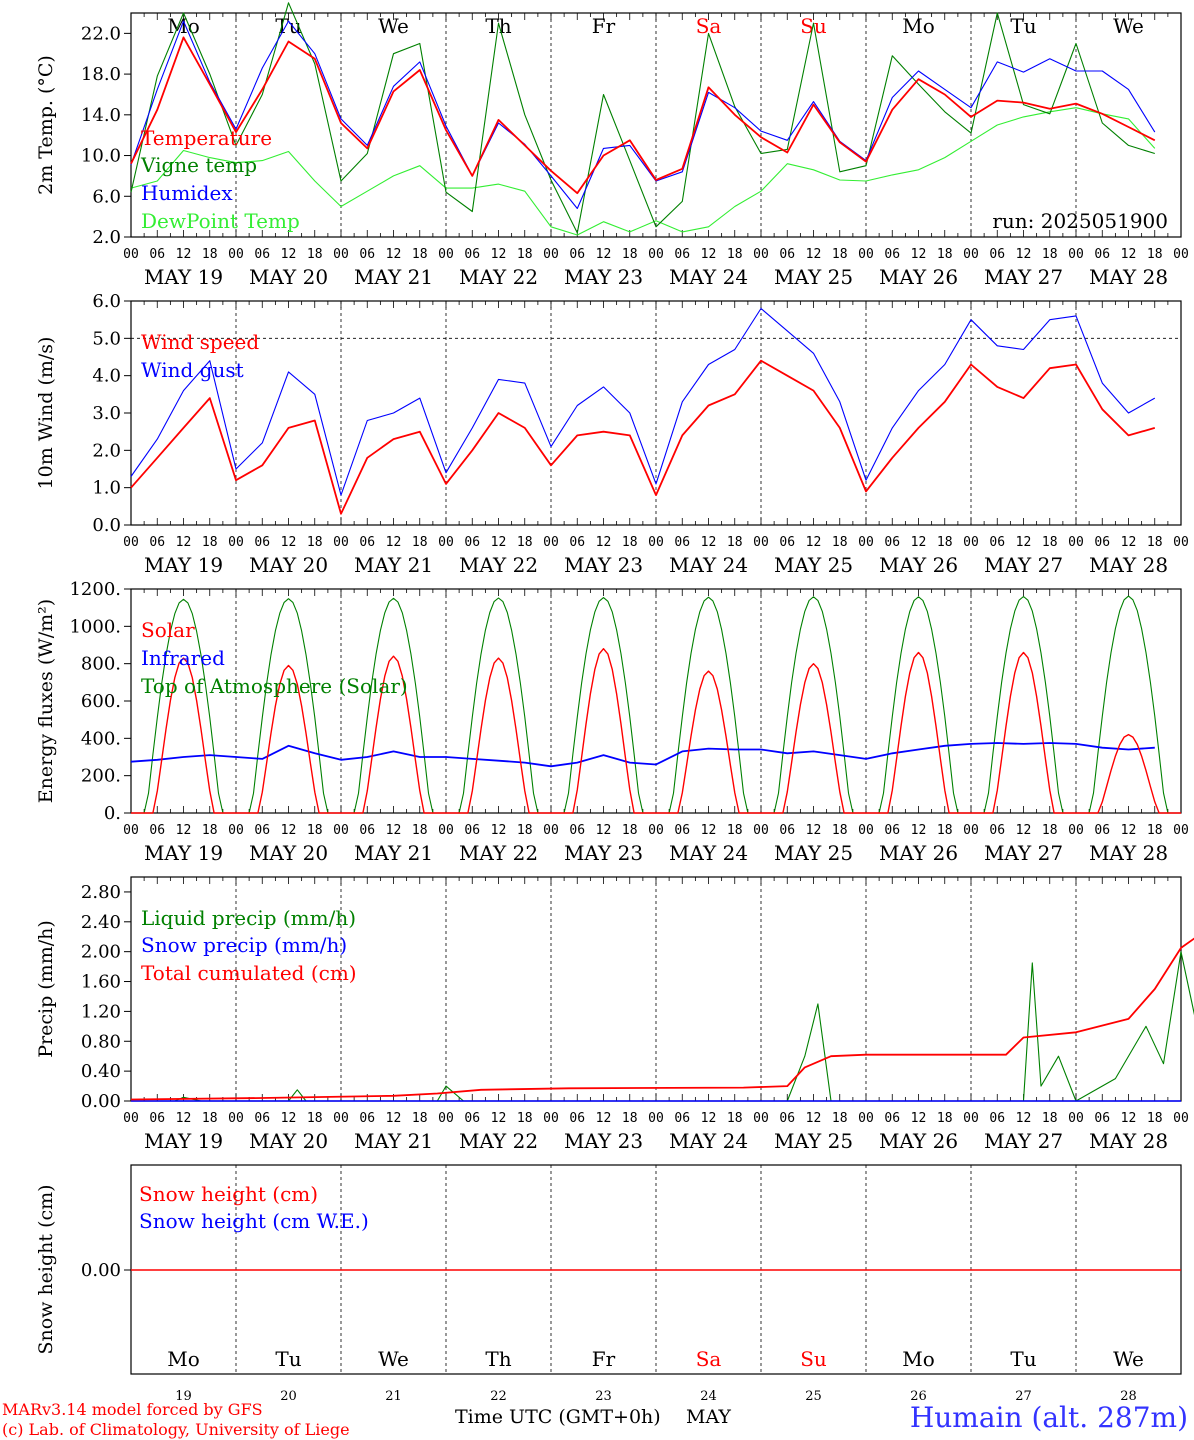 This screenshot has width=1194, height=1440. I want to click on y-tick-label: 1.20, so click(101, 1011).